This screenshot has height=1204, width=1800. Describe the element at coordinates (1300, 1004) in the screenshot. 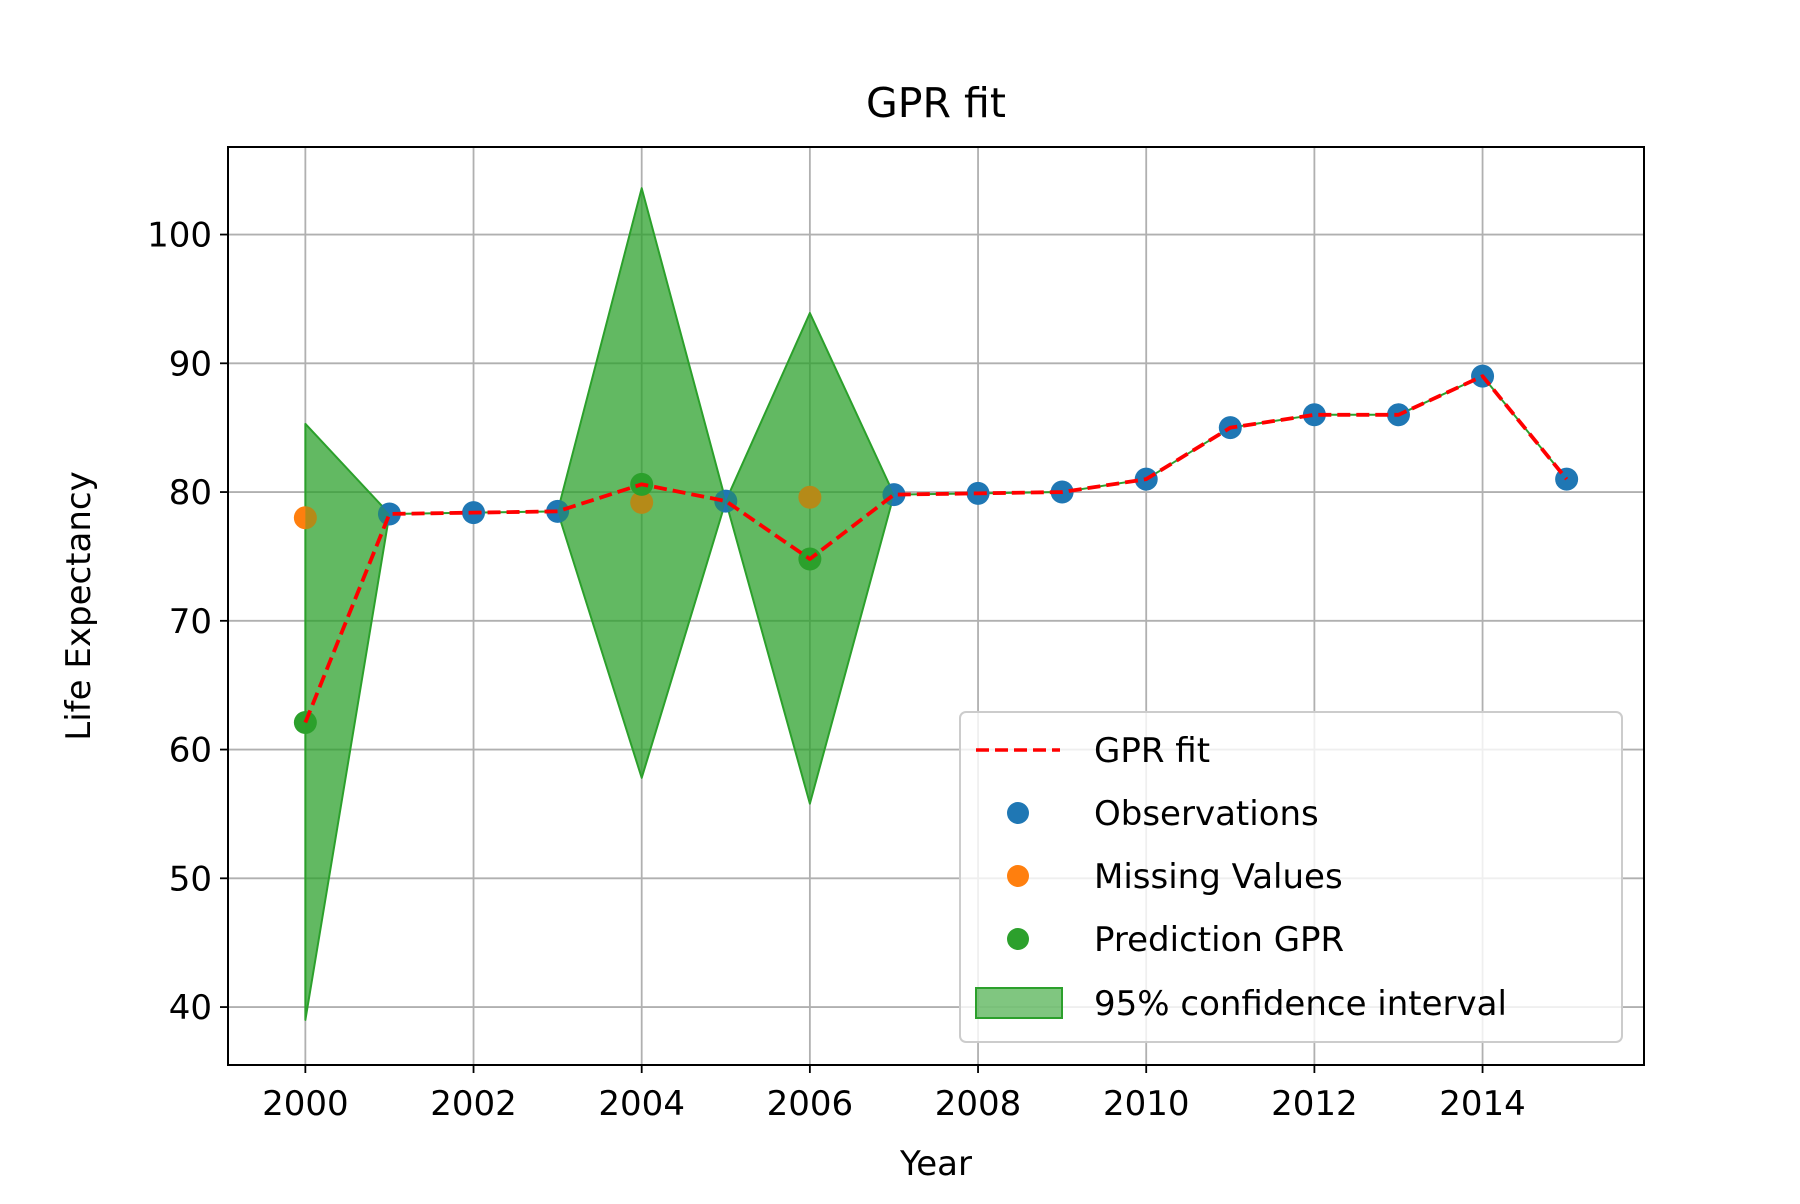

I see `legend-confidence-label: 95% confidence interval` at that location.